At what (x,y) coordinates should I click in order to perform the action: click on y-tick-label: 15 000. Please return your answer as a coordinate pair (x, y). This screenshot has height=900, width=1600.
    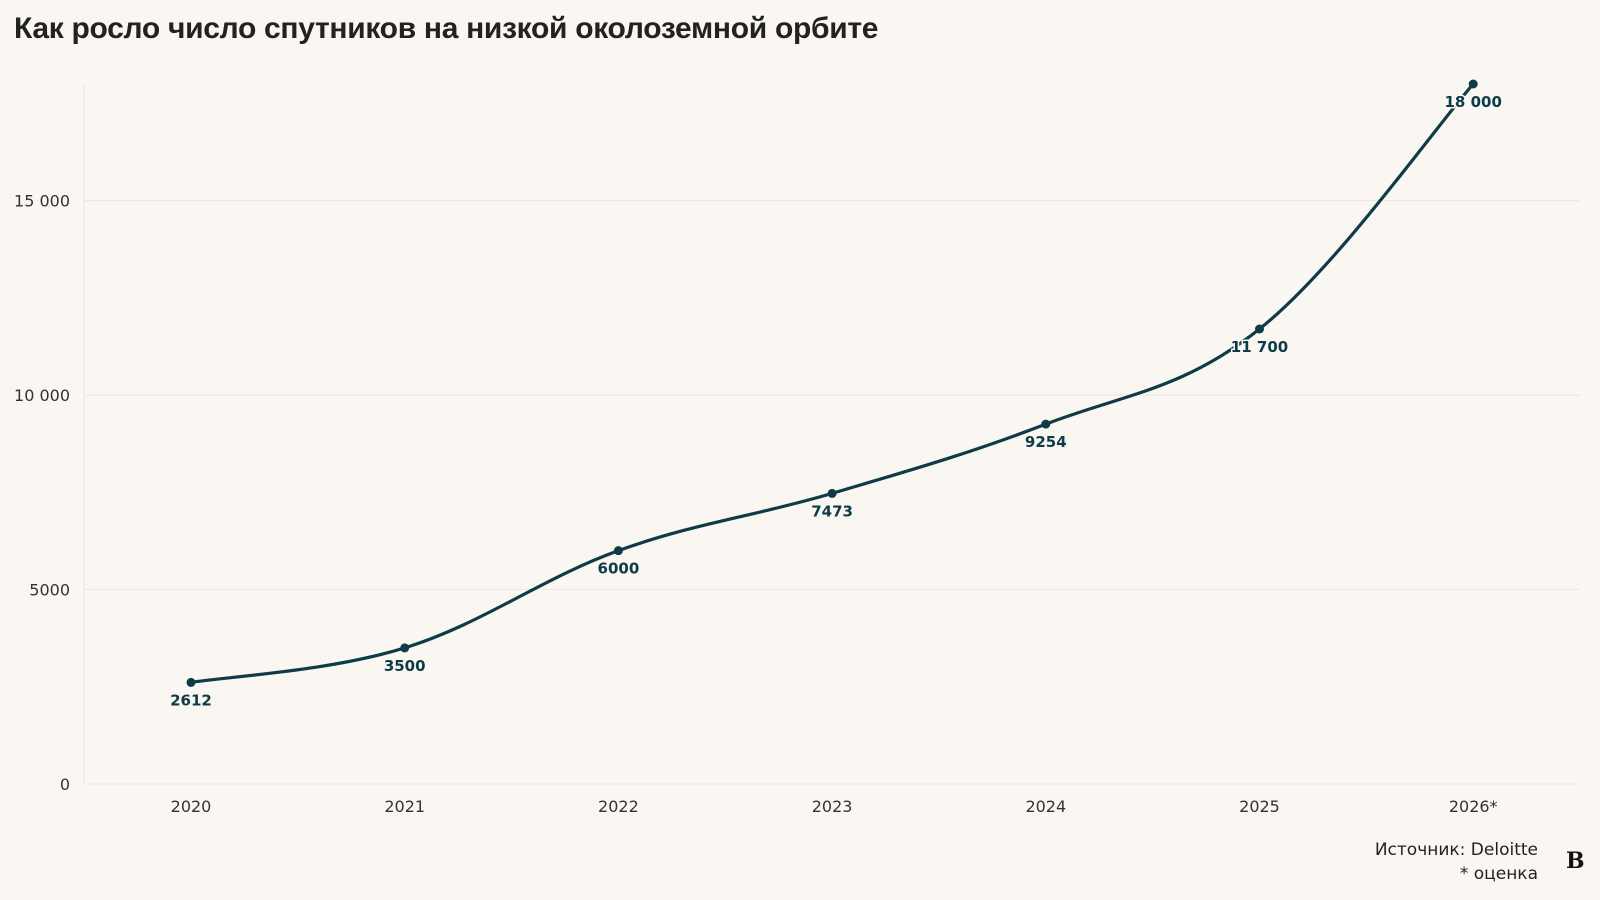
    Looking at the image, I should click on (42, 201).